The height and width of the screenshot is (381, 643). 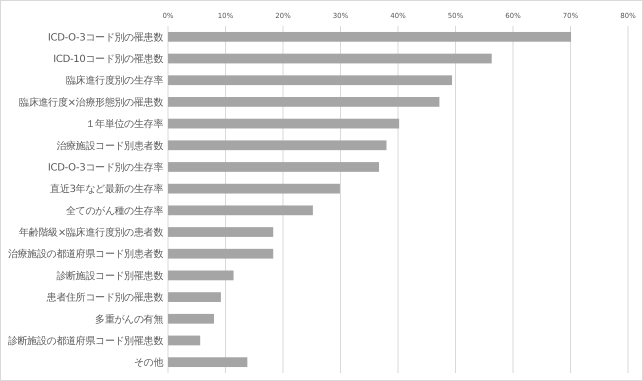 I want to click on y-tick-label: 診断施設コード別罹患数, so click(x=110, y=276).